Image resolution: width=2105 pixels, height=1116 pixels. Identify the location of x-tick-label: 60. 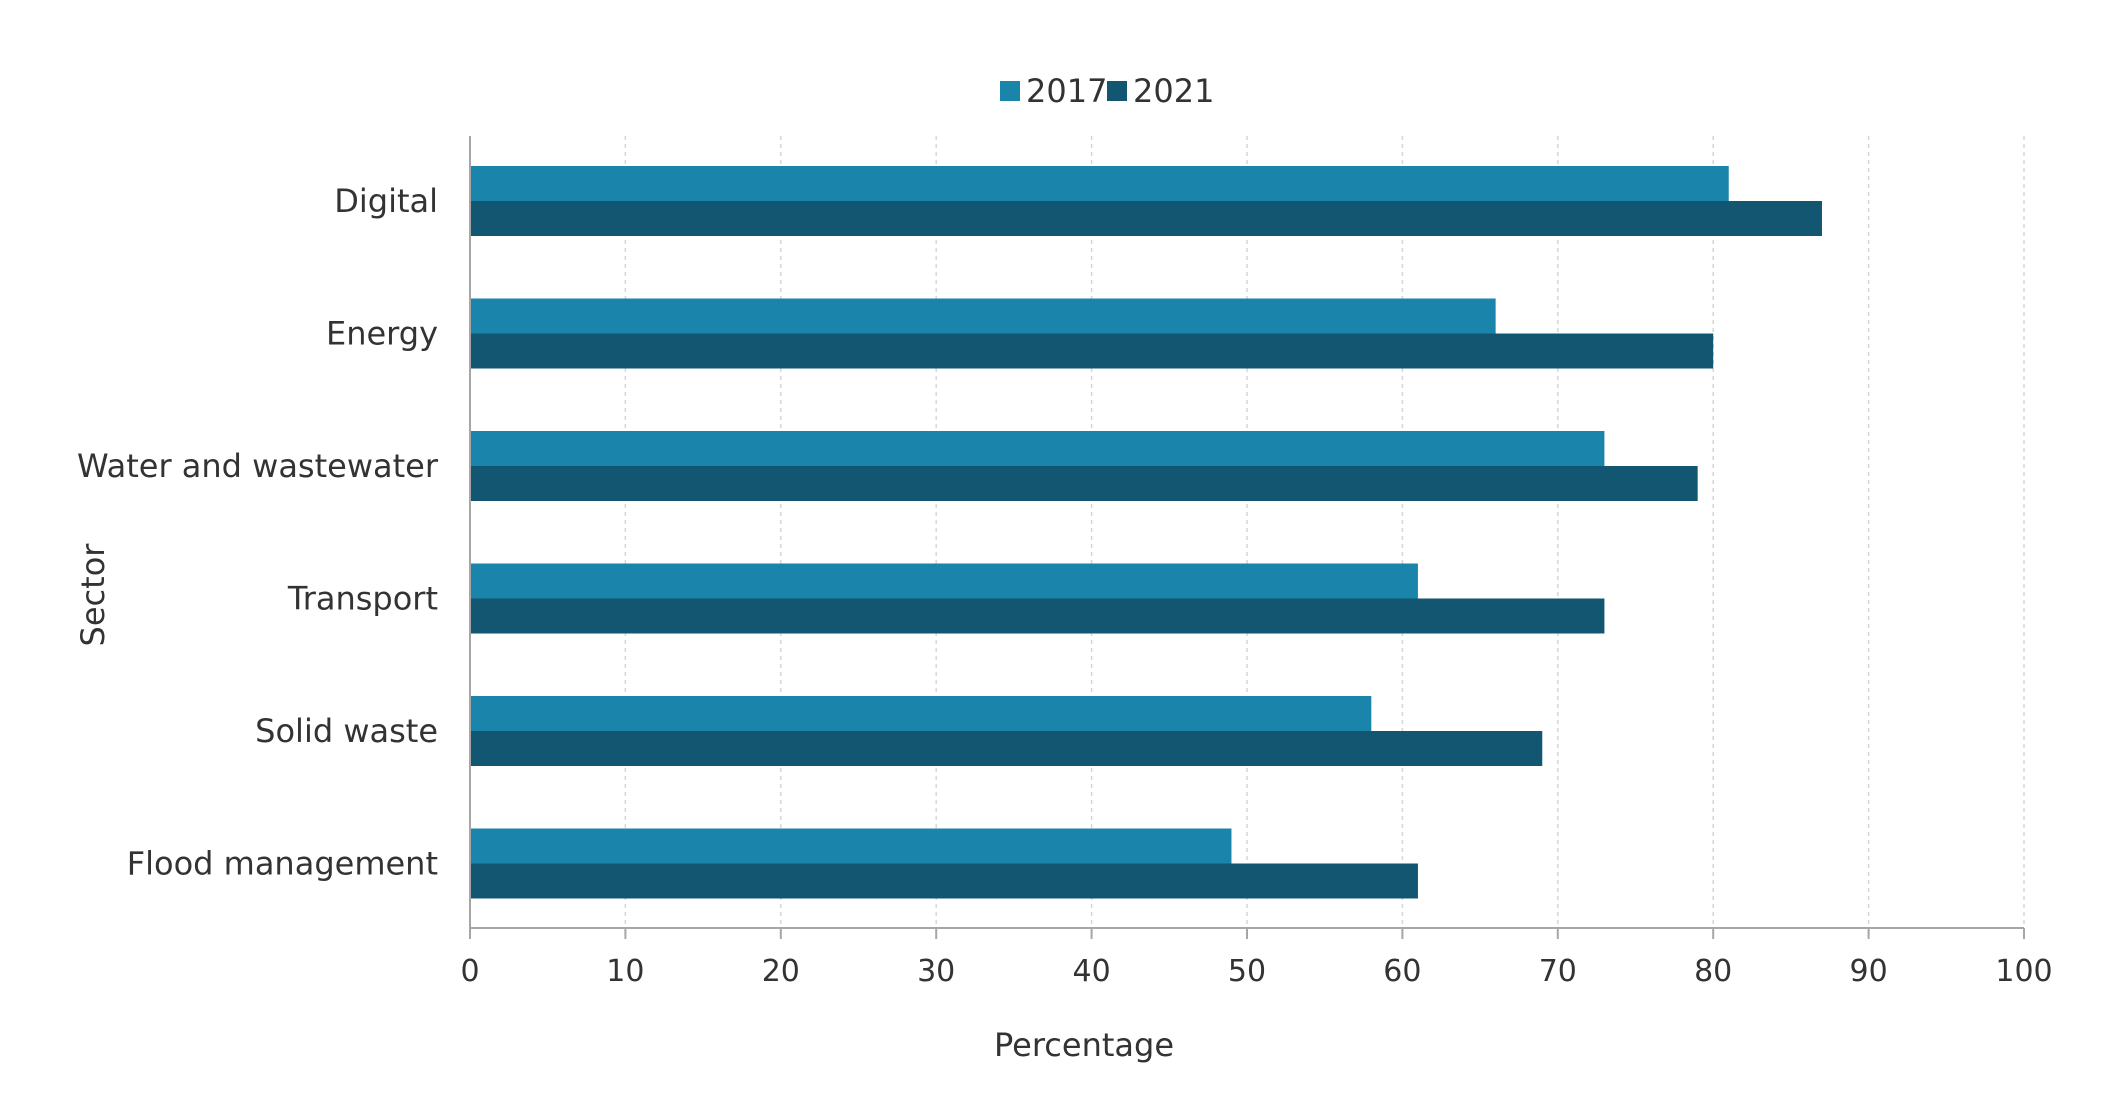
(1402, 971).